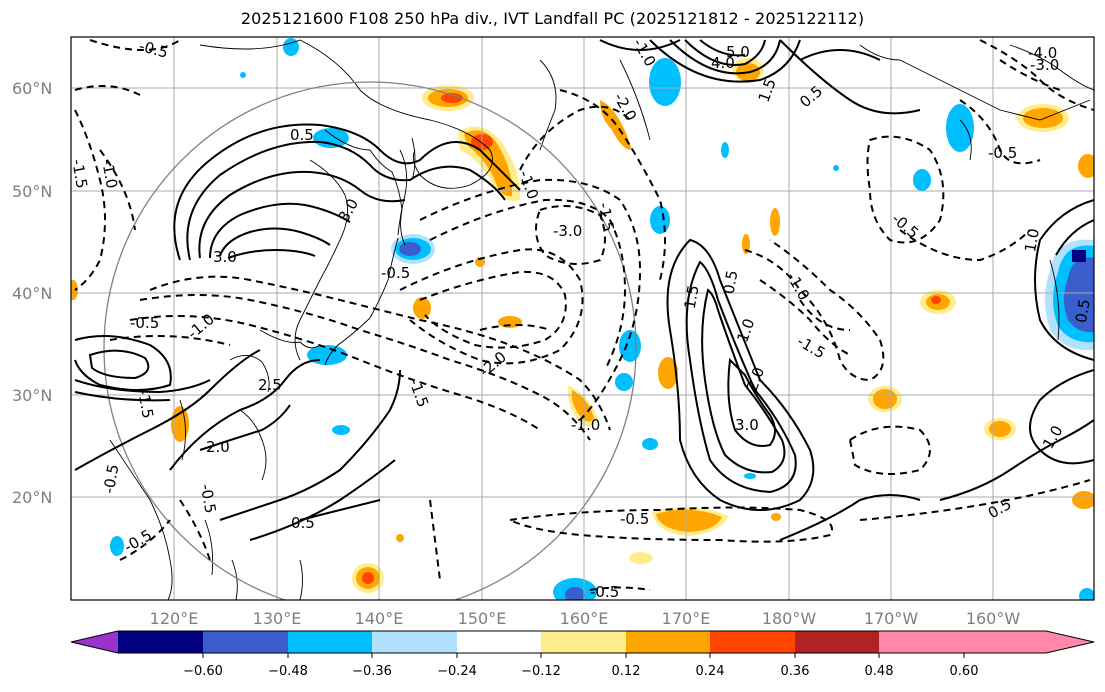 The height and width of the screenshot is (692, 1105). I want to click on colorbar-outline, so click(582, 642).